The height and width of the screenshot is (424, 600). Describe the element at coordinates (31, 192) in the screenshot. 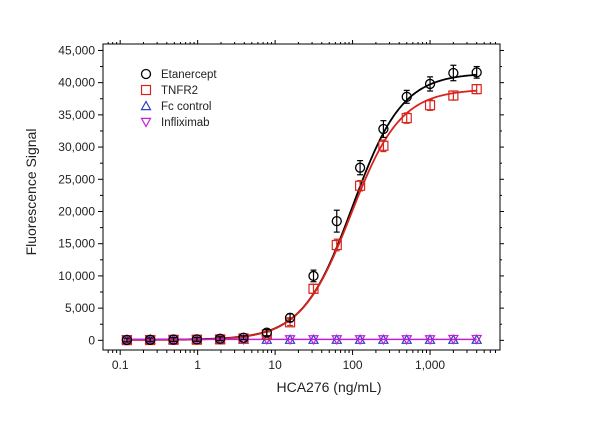

I see `y-axis-title: Fluorescence Signal` at that location.